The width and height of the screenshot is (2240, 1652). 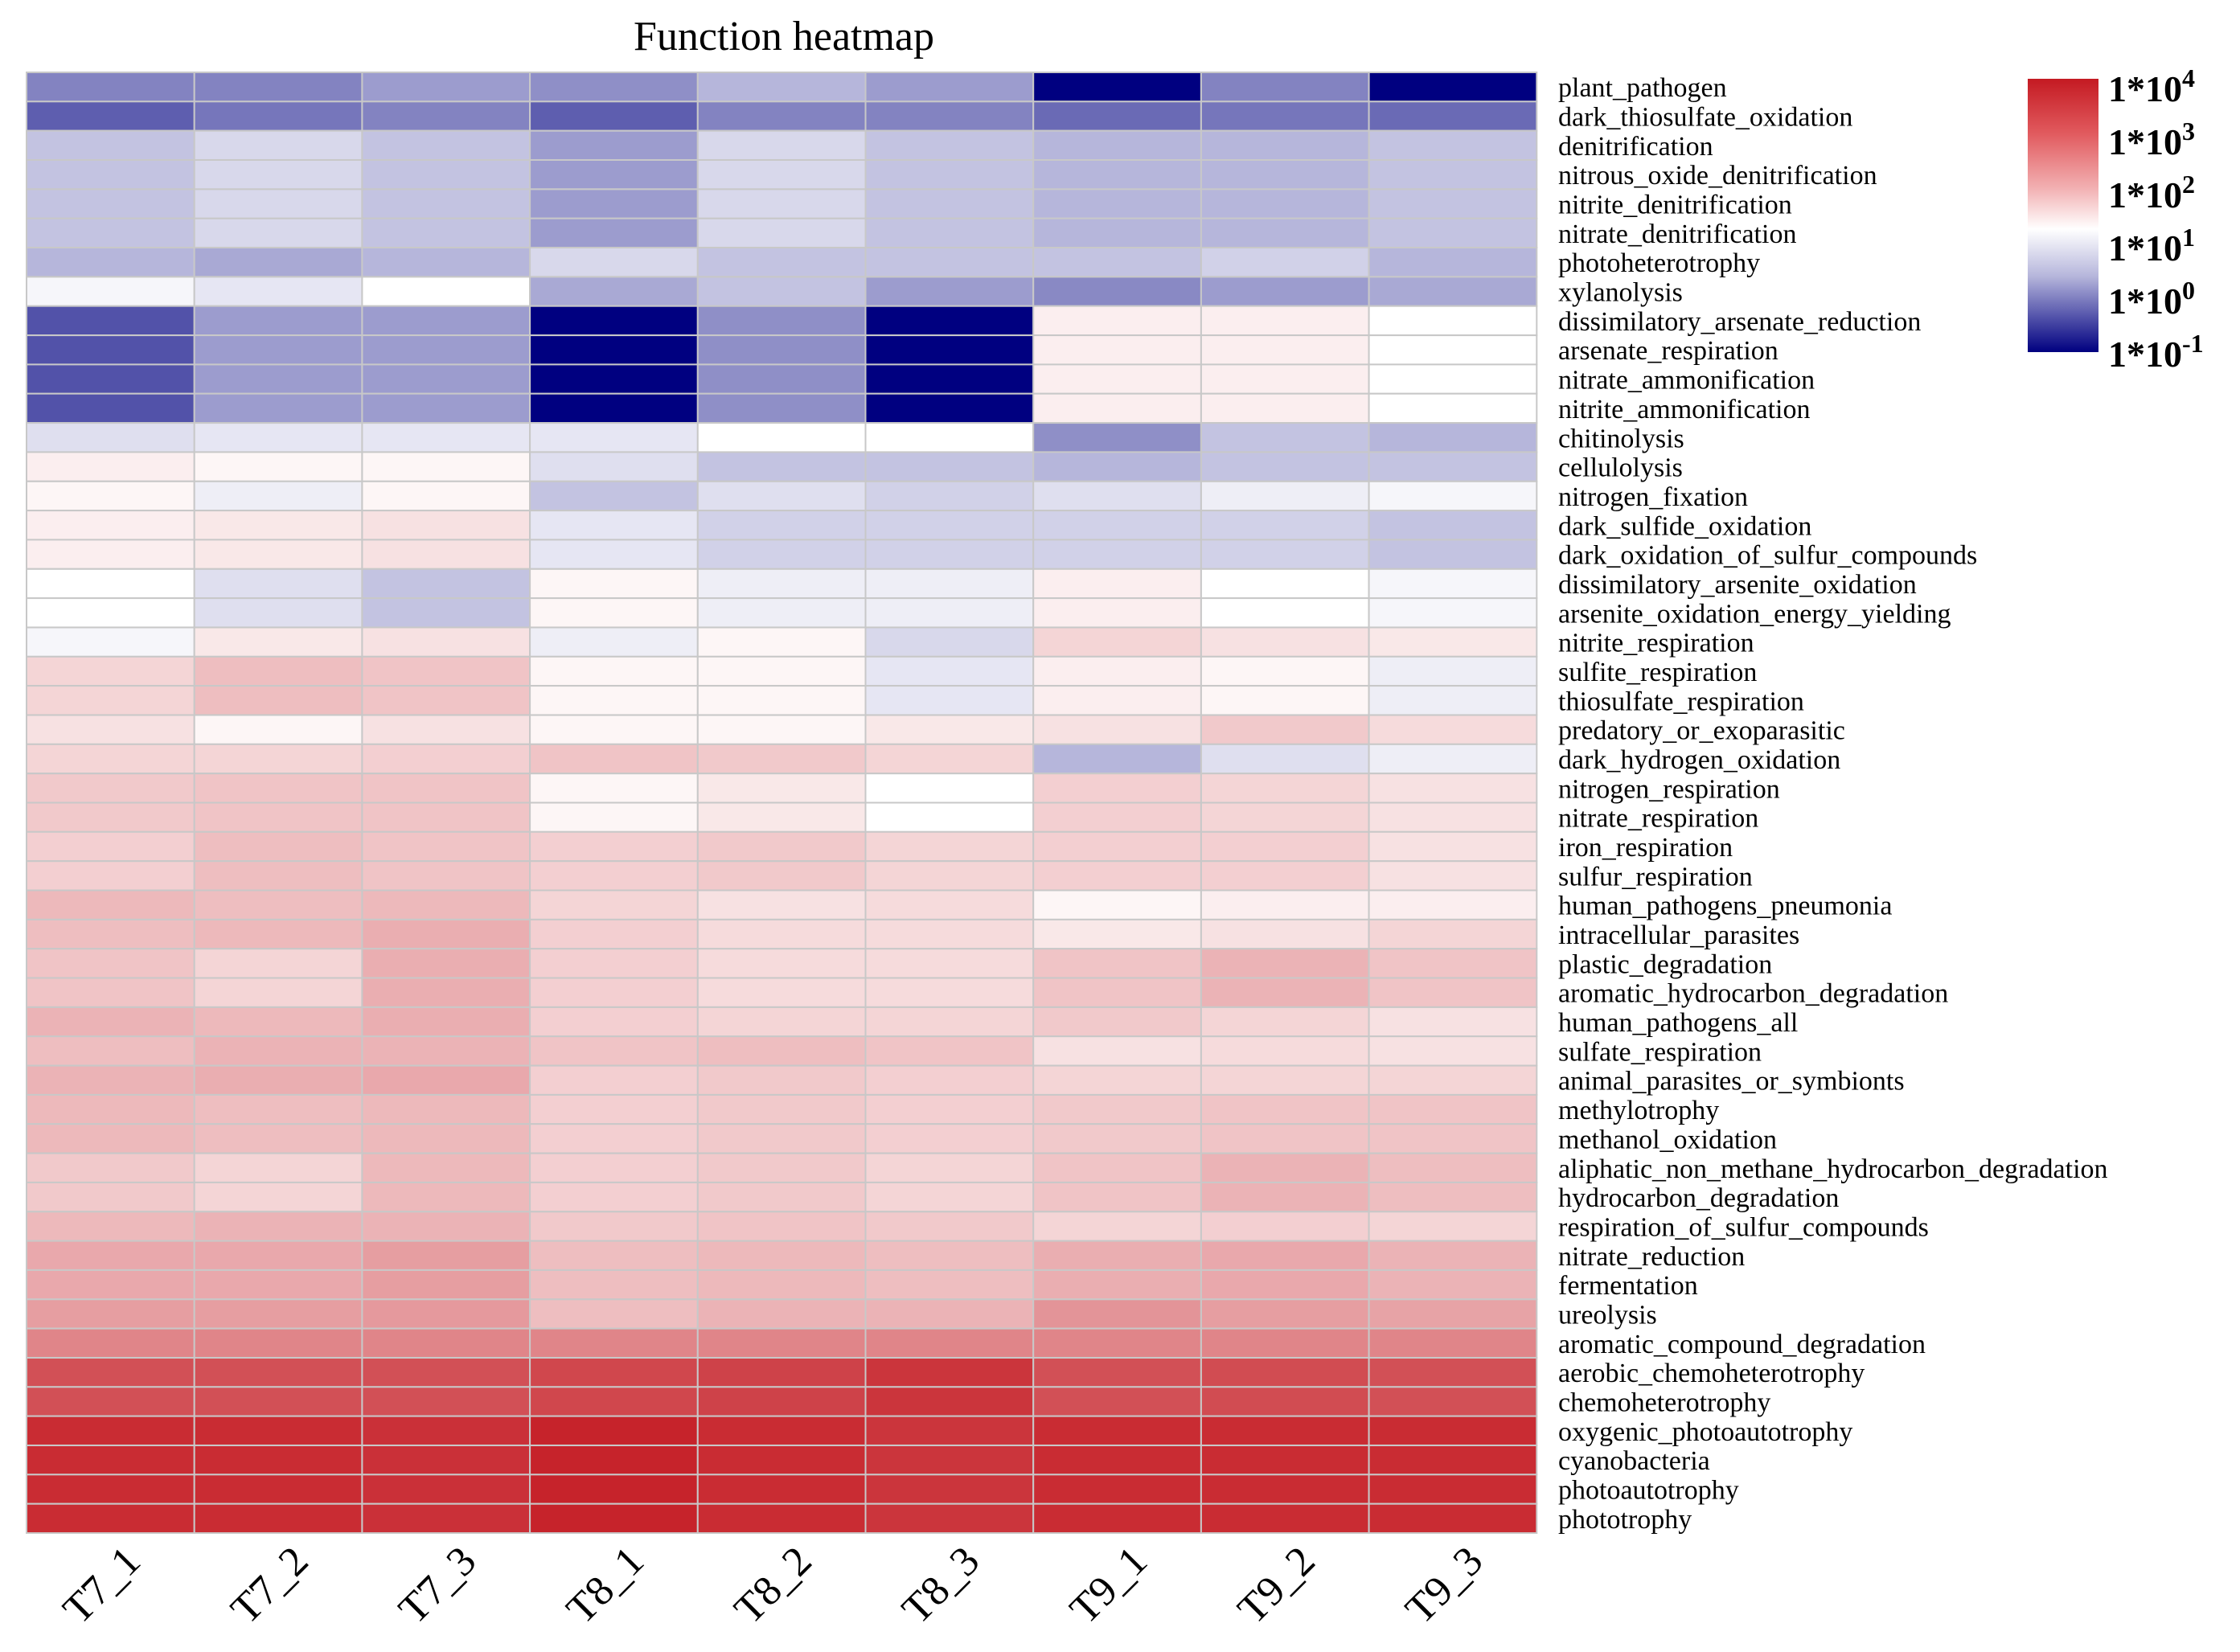 I want to click on legend-tick-label: 1*101, so click(x=2151, y=246).